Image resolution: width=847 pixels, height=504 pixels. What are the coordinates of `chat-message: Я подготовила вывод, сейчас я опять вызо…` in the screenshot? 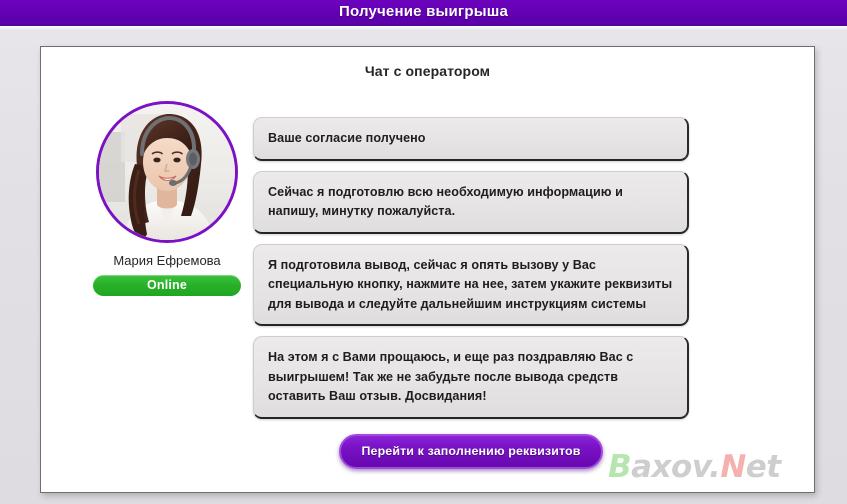 It's located at (471, 284).